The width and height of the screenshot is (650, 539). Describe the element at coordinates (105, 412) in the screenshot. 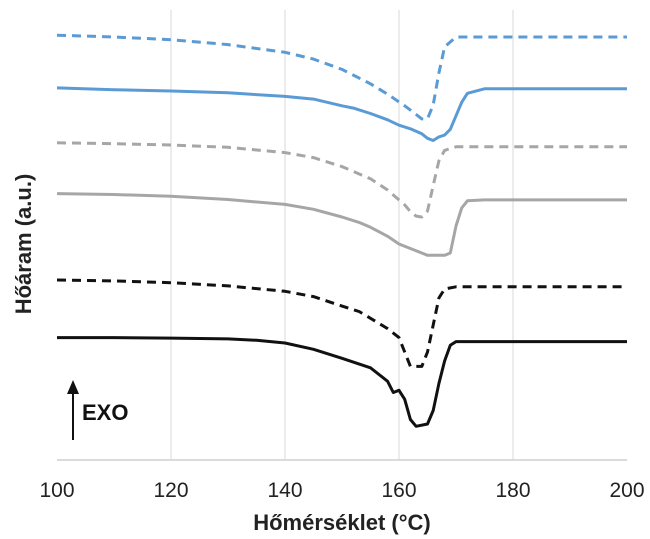

I see `exo-label: EXO` at that location.